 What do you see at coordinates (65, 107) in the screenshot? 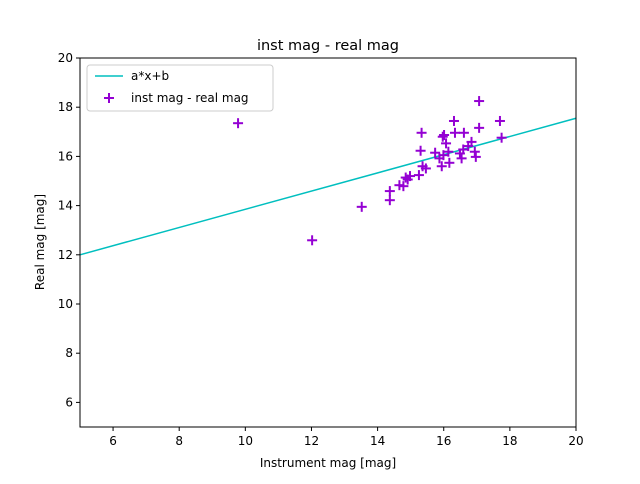
I see `y-tick-label: 18` at bounding box center [65, 107].